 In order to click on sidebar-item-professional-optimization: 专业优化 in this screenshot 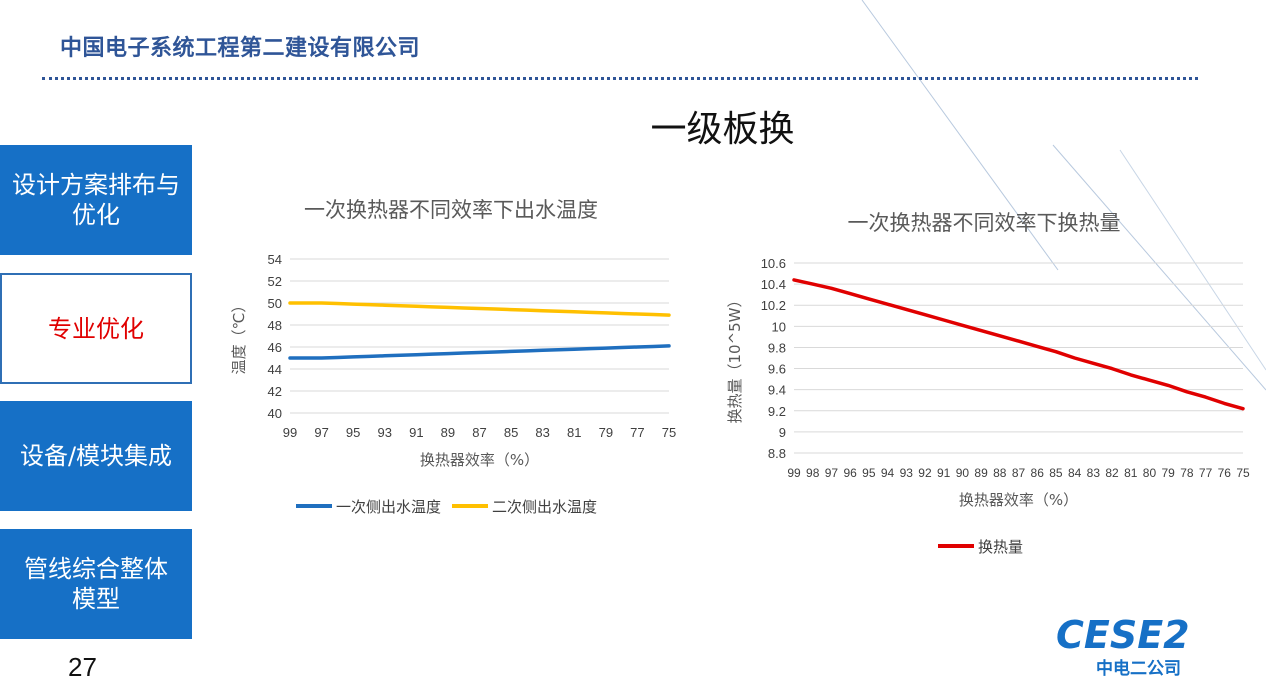, I will do `click(96, 328)`.